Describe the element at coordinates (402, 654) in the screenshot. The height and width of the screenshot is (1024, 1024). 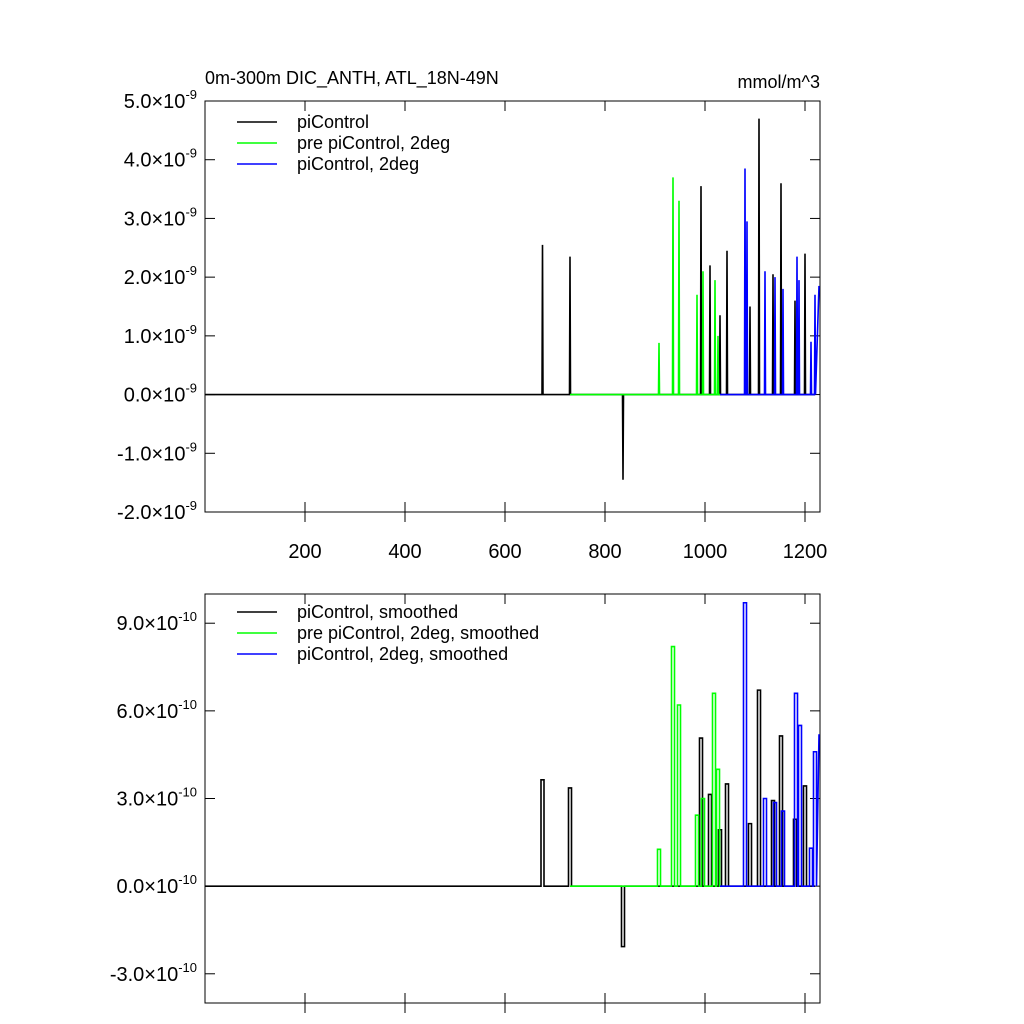
I see `legend-label: piControl, 2deg, smoothed` at that location.